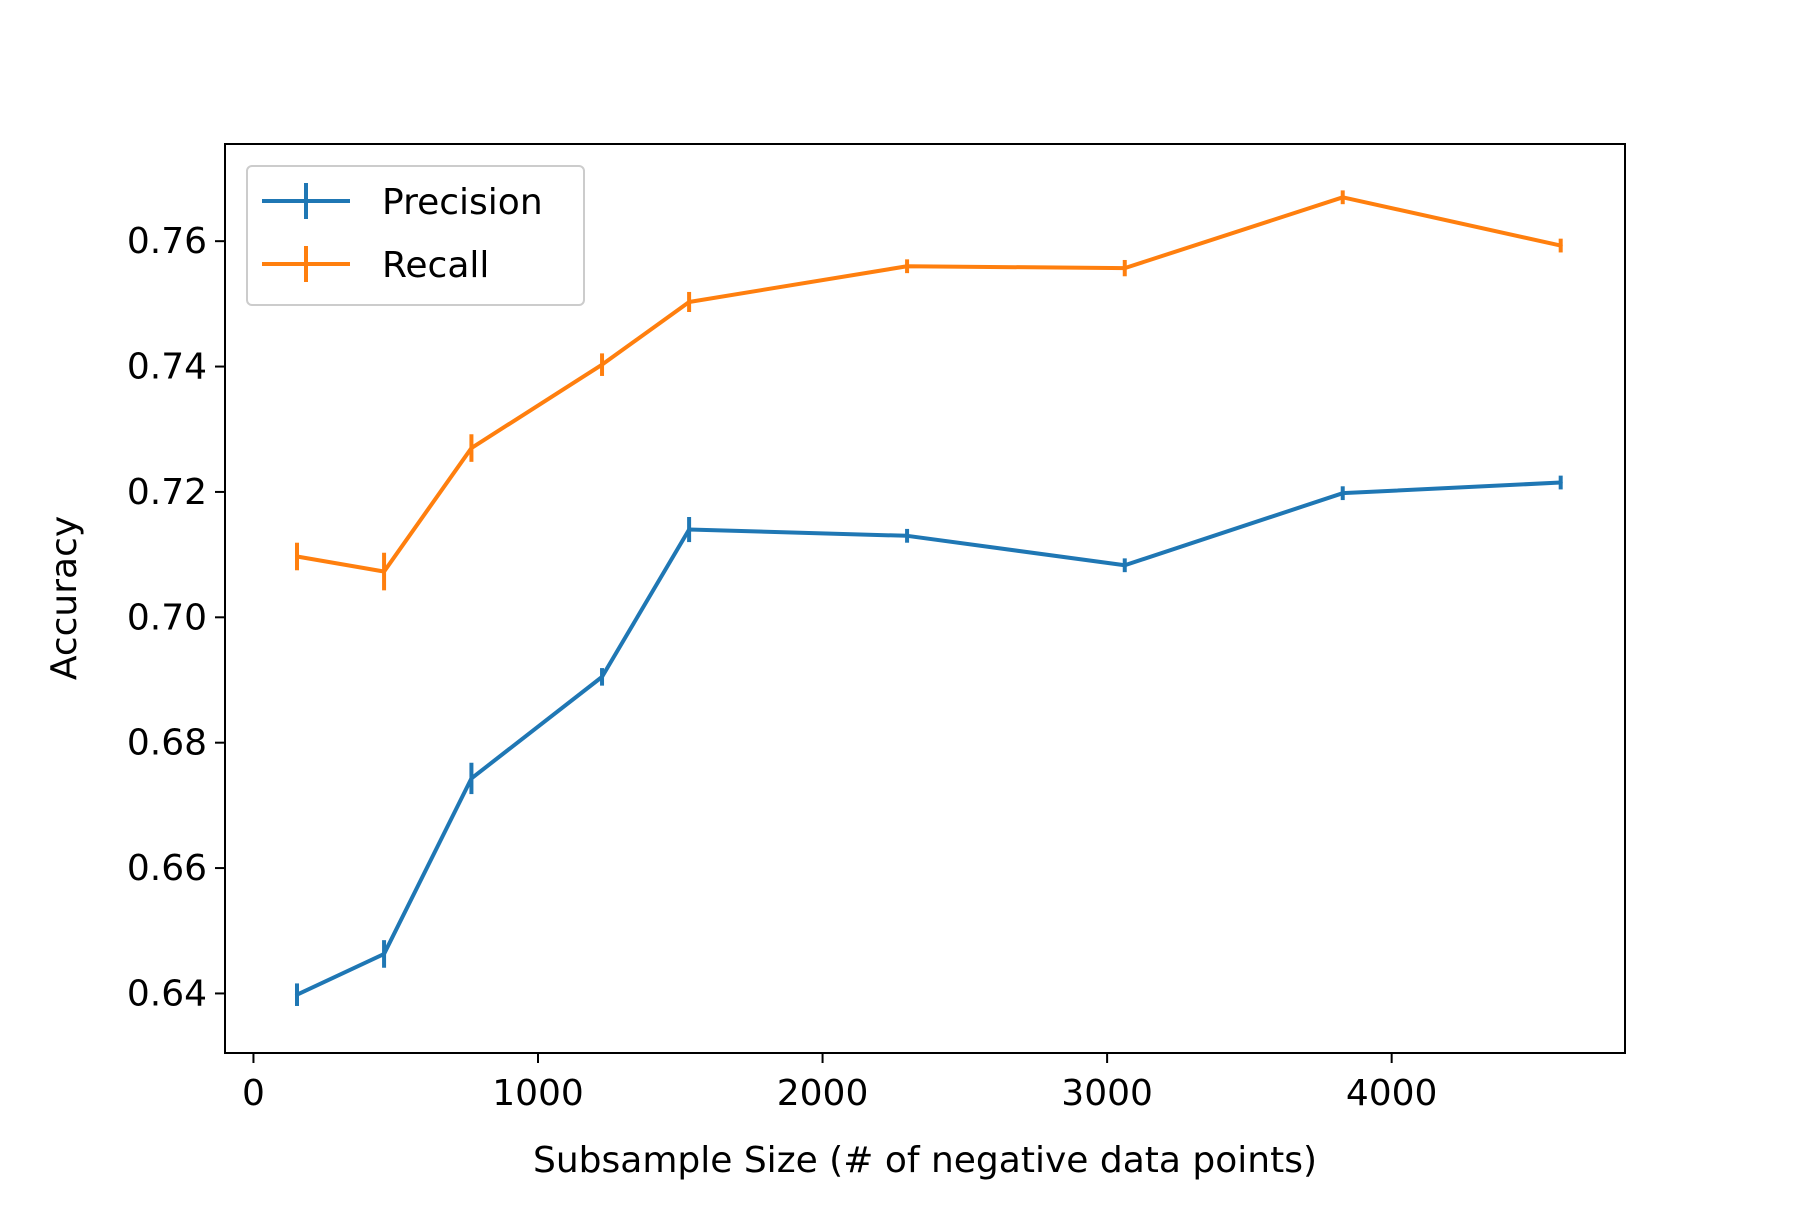 The height and width of the screenshot is (1205, 1800). I want to click on y-tick-label: 0.66, so click(167, 868).